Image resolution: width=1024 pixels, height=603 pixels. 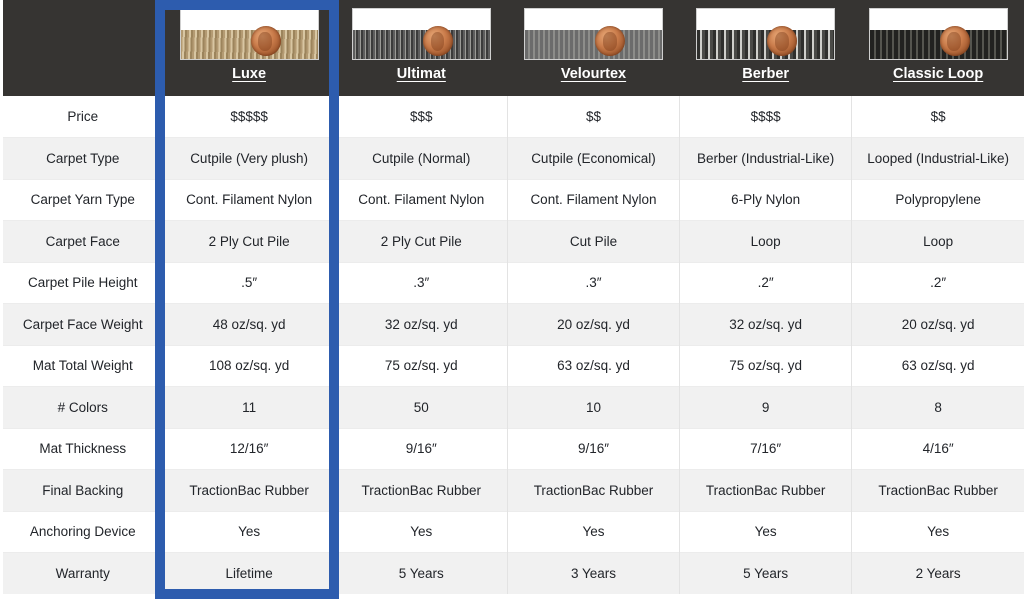 I want to click on product-header-ultimat: Ultimat, so click(x=421, y=48).